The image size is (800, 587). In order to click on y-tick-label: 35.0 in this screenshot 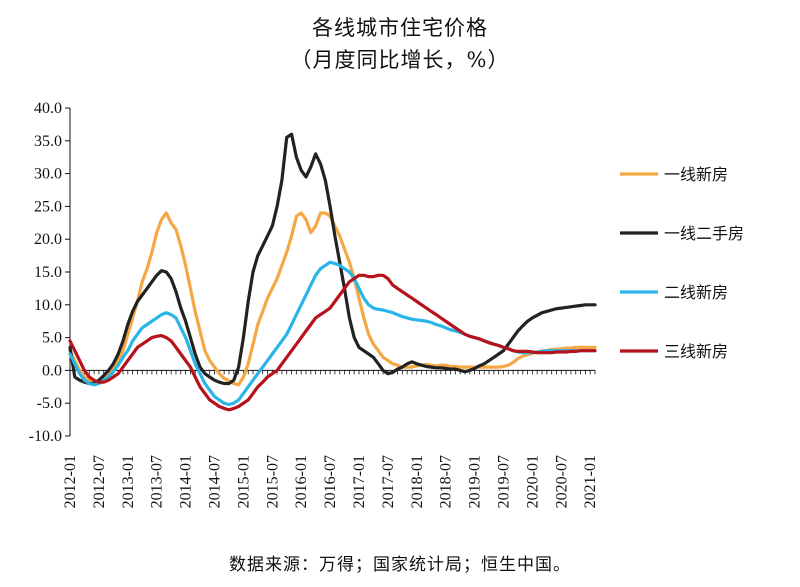, I will do `click(48, 141)`.